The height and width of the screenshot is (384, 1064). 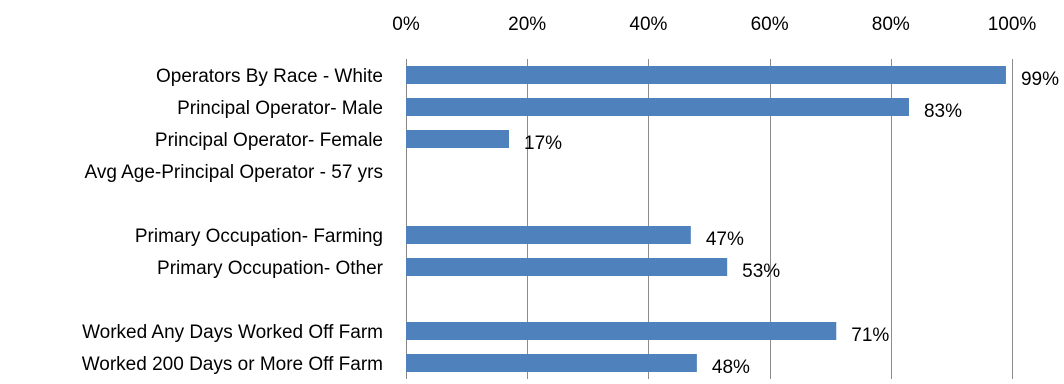 What do you see at coordinates (1012, 24) in the screenshot?
I see `x-tick-label: 100%` at bounding box center [1012, 24].